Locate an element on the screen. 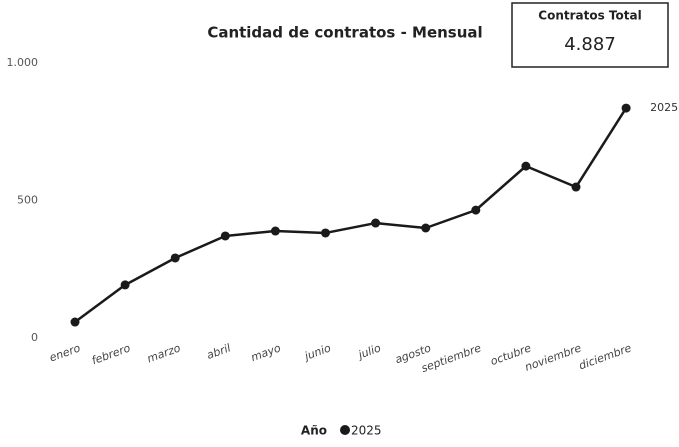 The image size is (679, 447). x-tick-label: febrero is located at coordinates (111, 354).